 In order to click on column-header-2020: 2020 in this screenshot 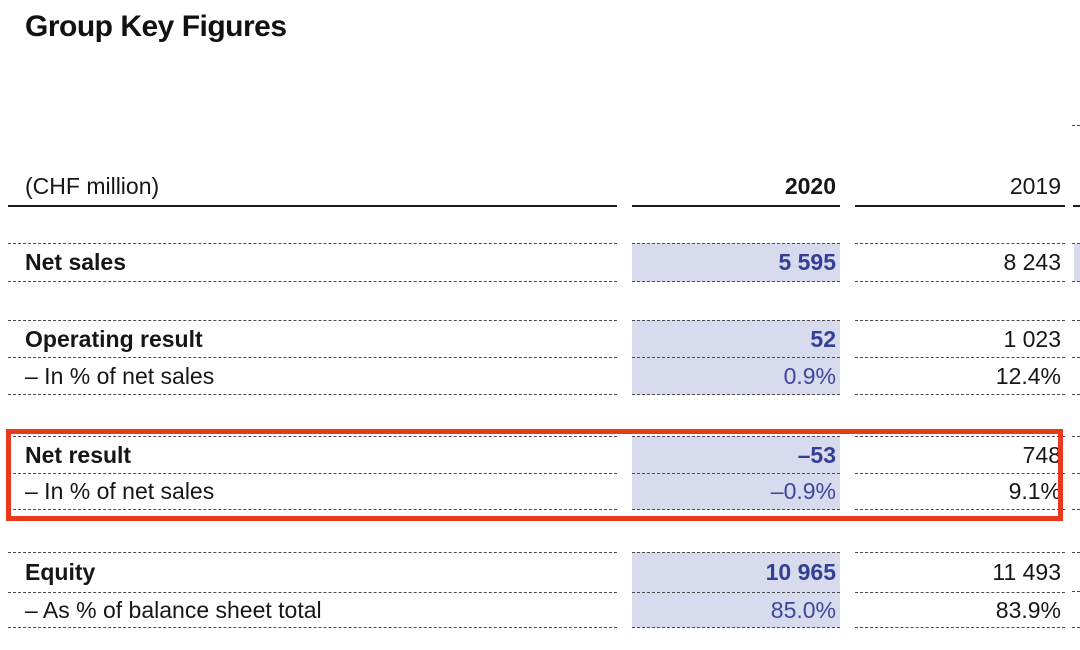, I will do `click(736, 187)`.